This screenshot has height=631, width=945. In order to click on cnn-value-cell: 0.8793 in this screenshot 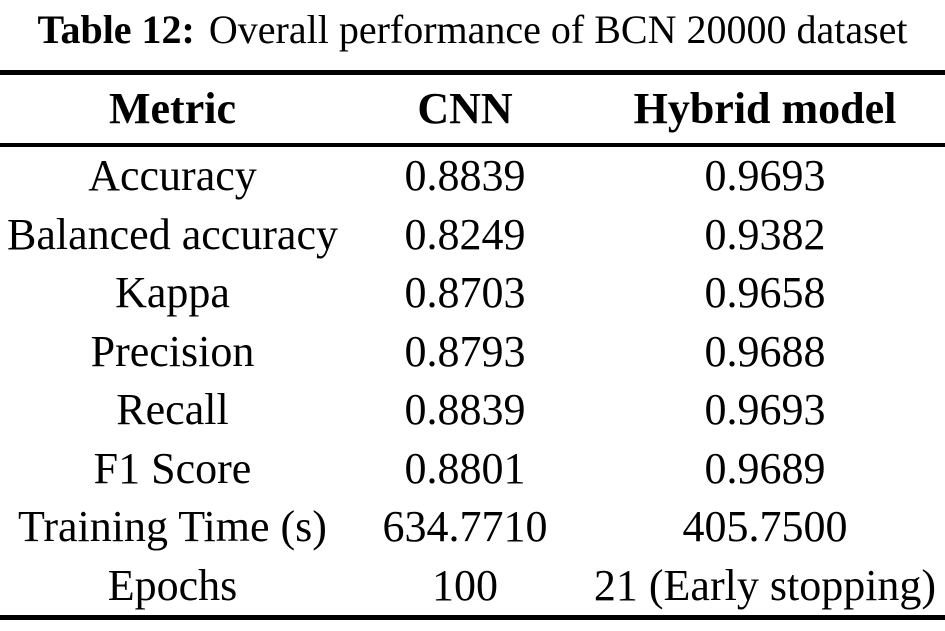, I will do `click(465, 351)`.